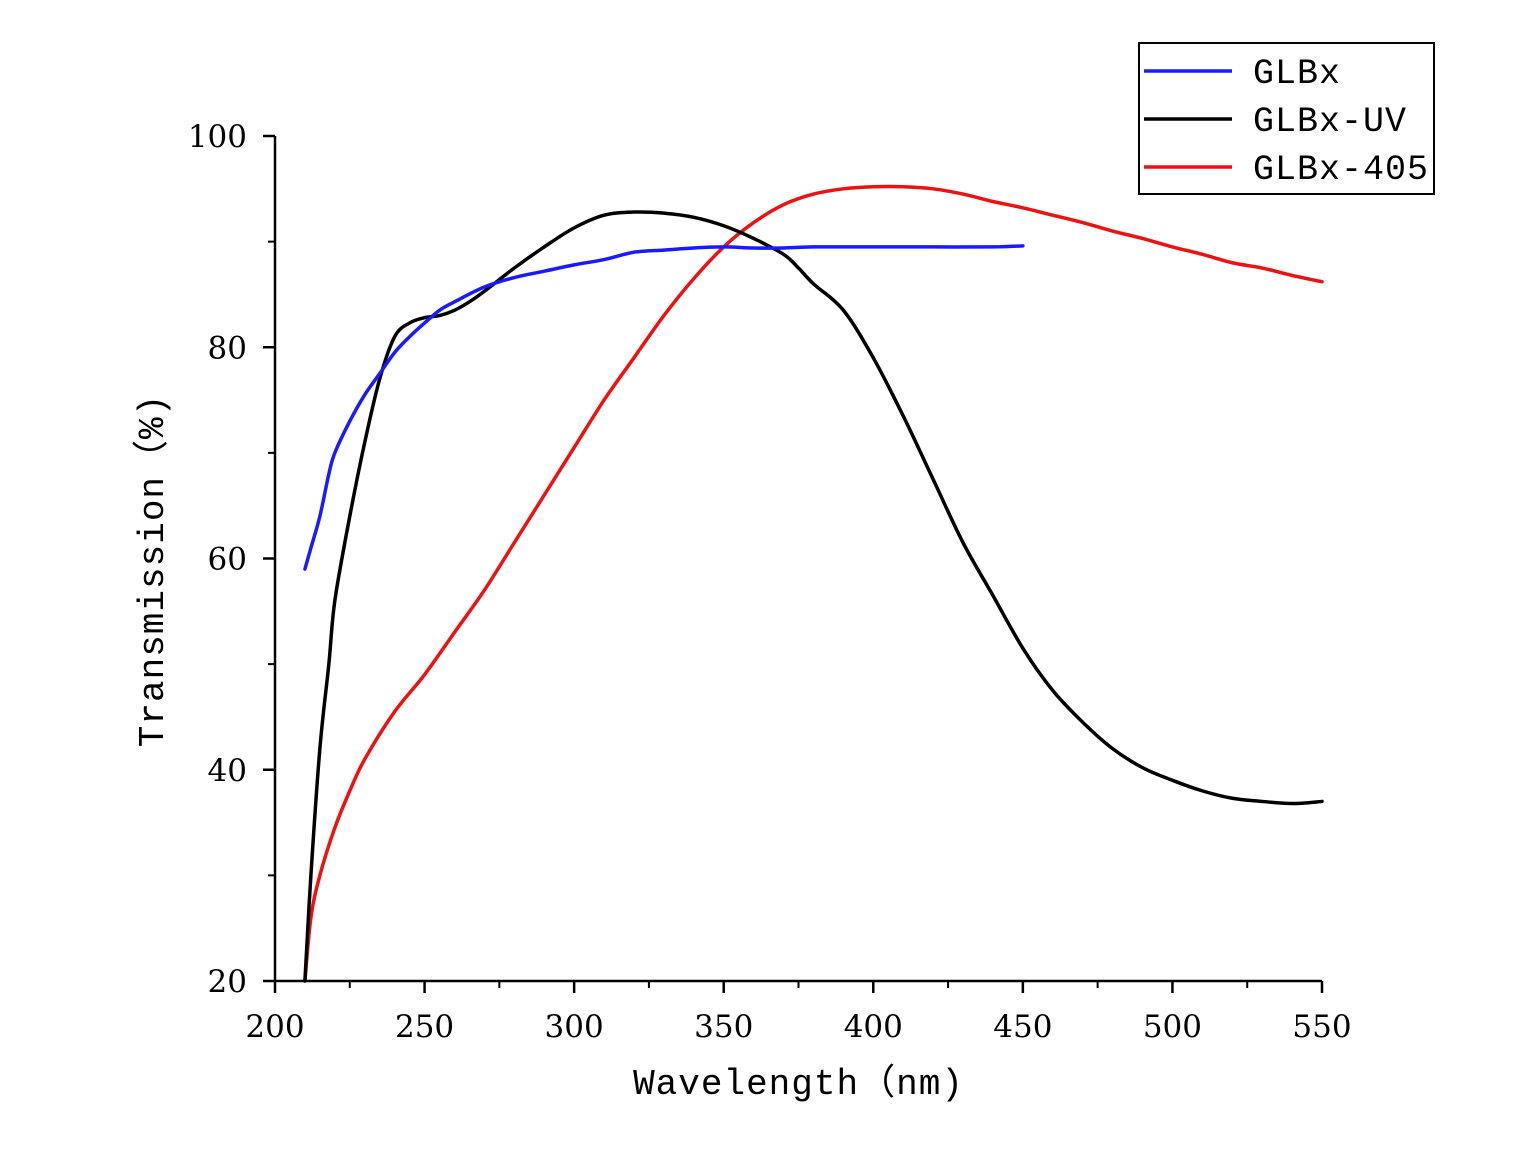  Describe the element at coordinates (1022, 1027) in the screenshot. I see `x-tick-label: 450` at that location.